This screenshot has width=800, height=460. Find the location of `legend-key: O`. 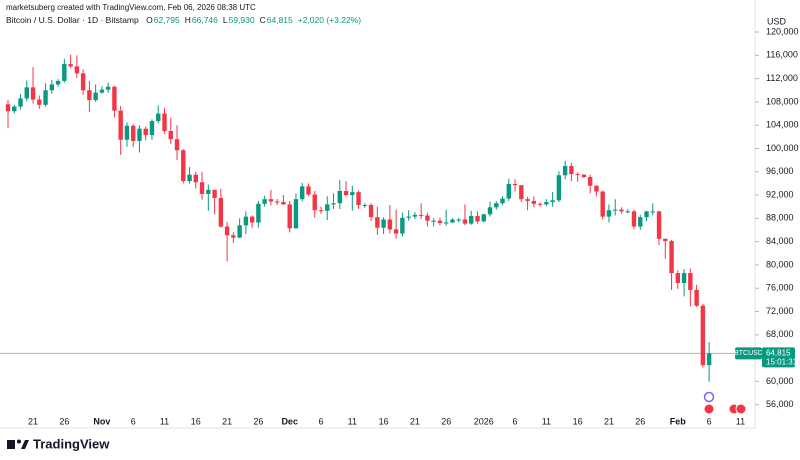

legend-key: O is located at coordinates (149, 20).